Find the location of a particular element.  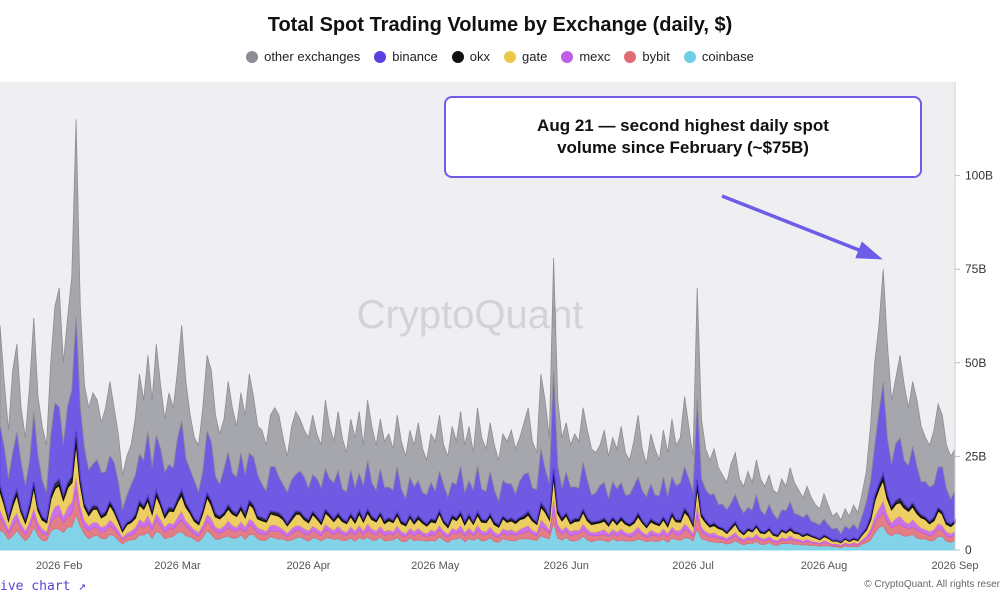

legend-item: binance is located at coordinates (406, 56).